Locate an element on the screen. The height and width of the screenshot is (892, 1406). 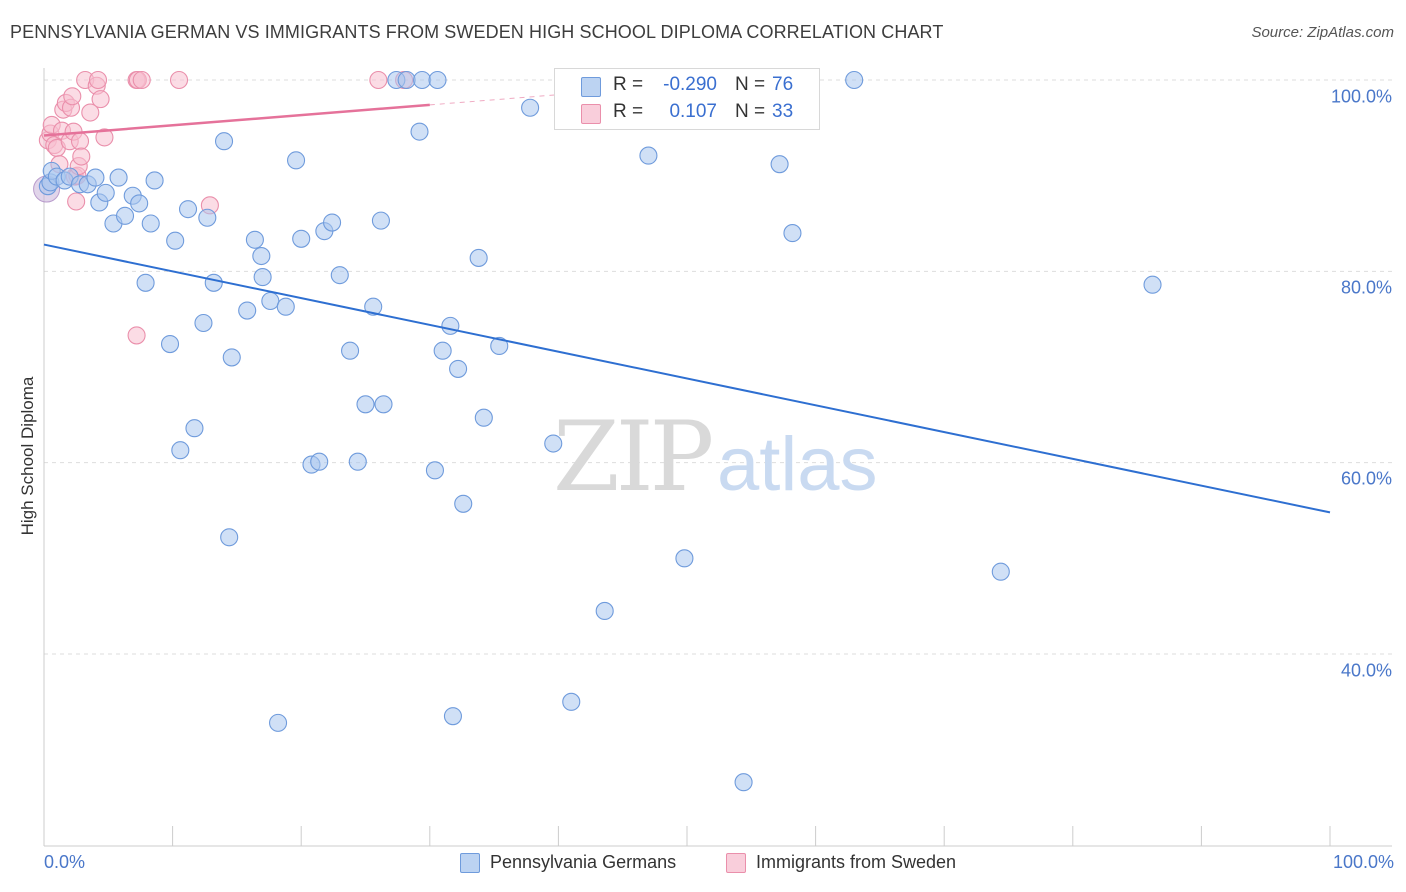
y-tick-label: 40.0% is located at coordinates (1366, 670).